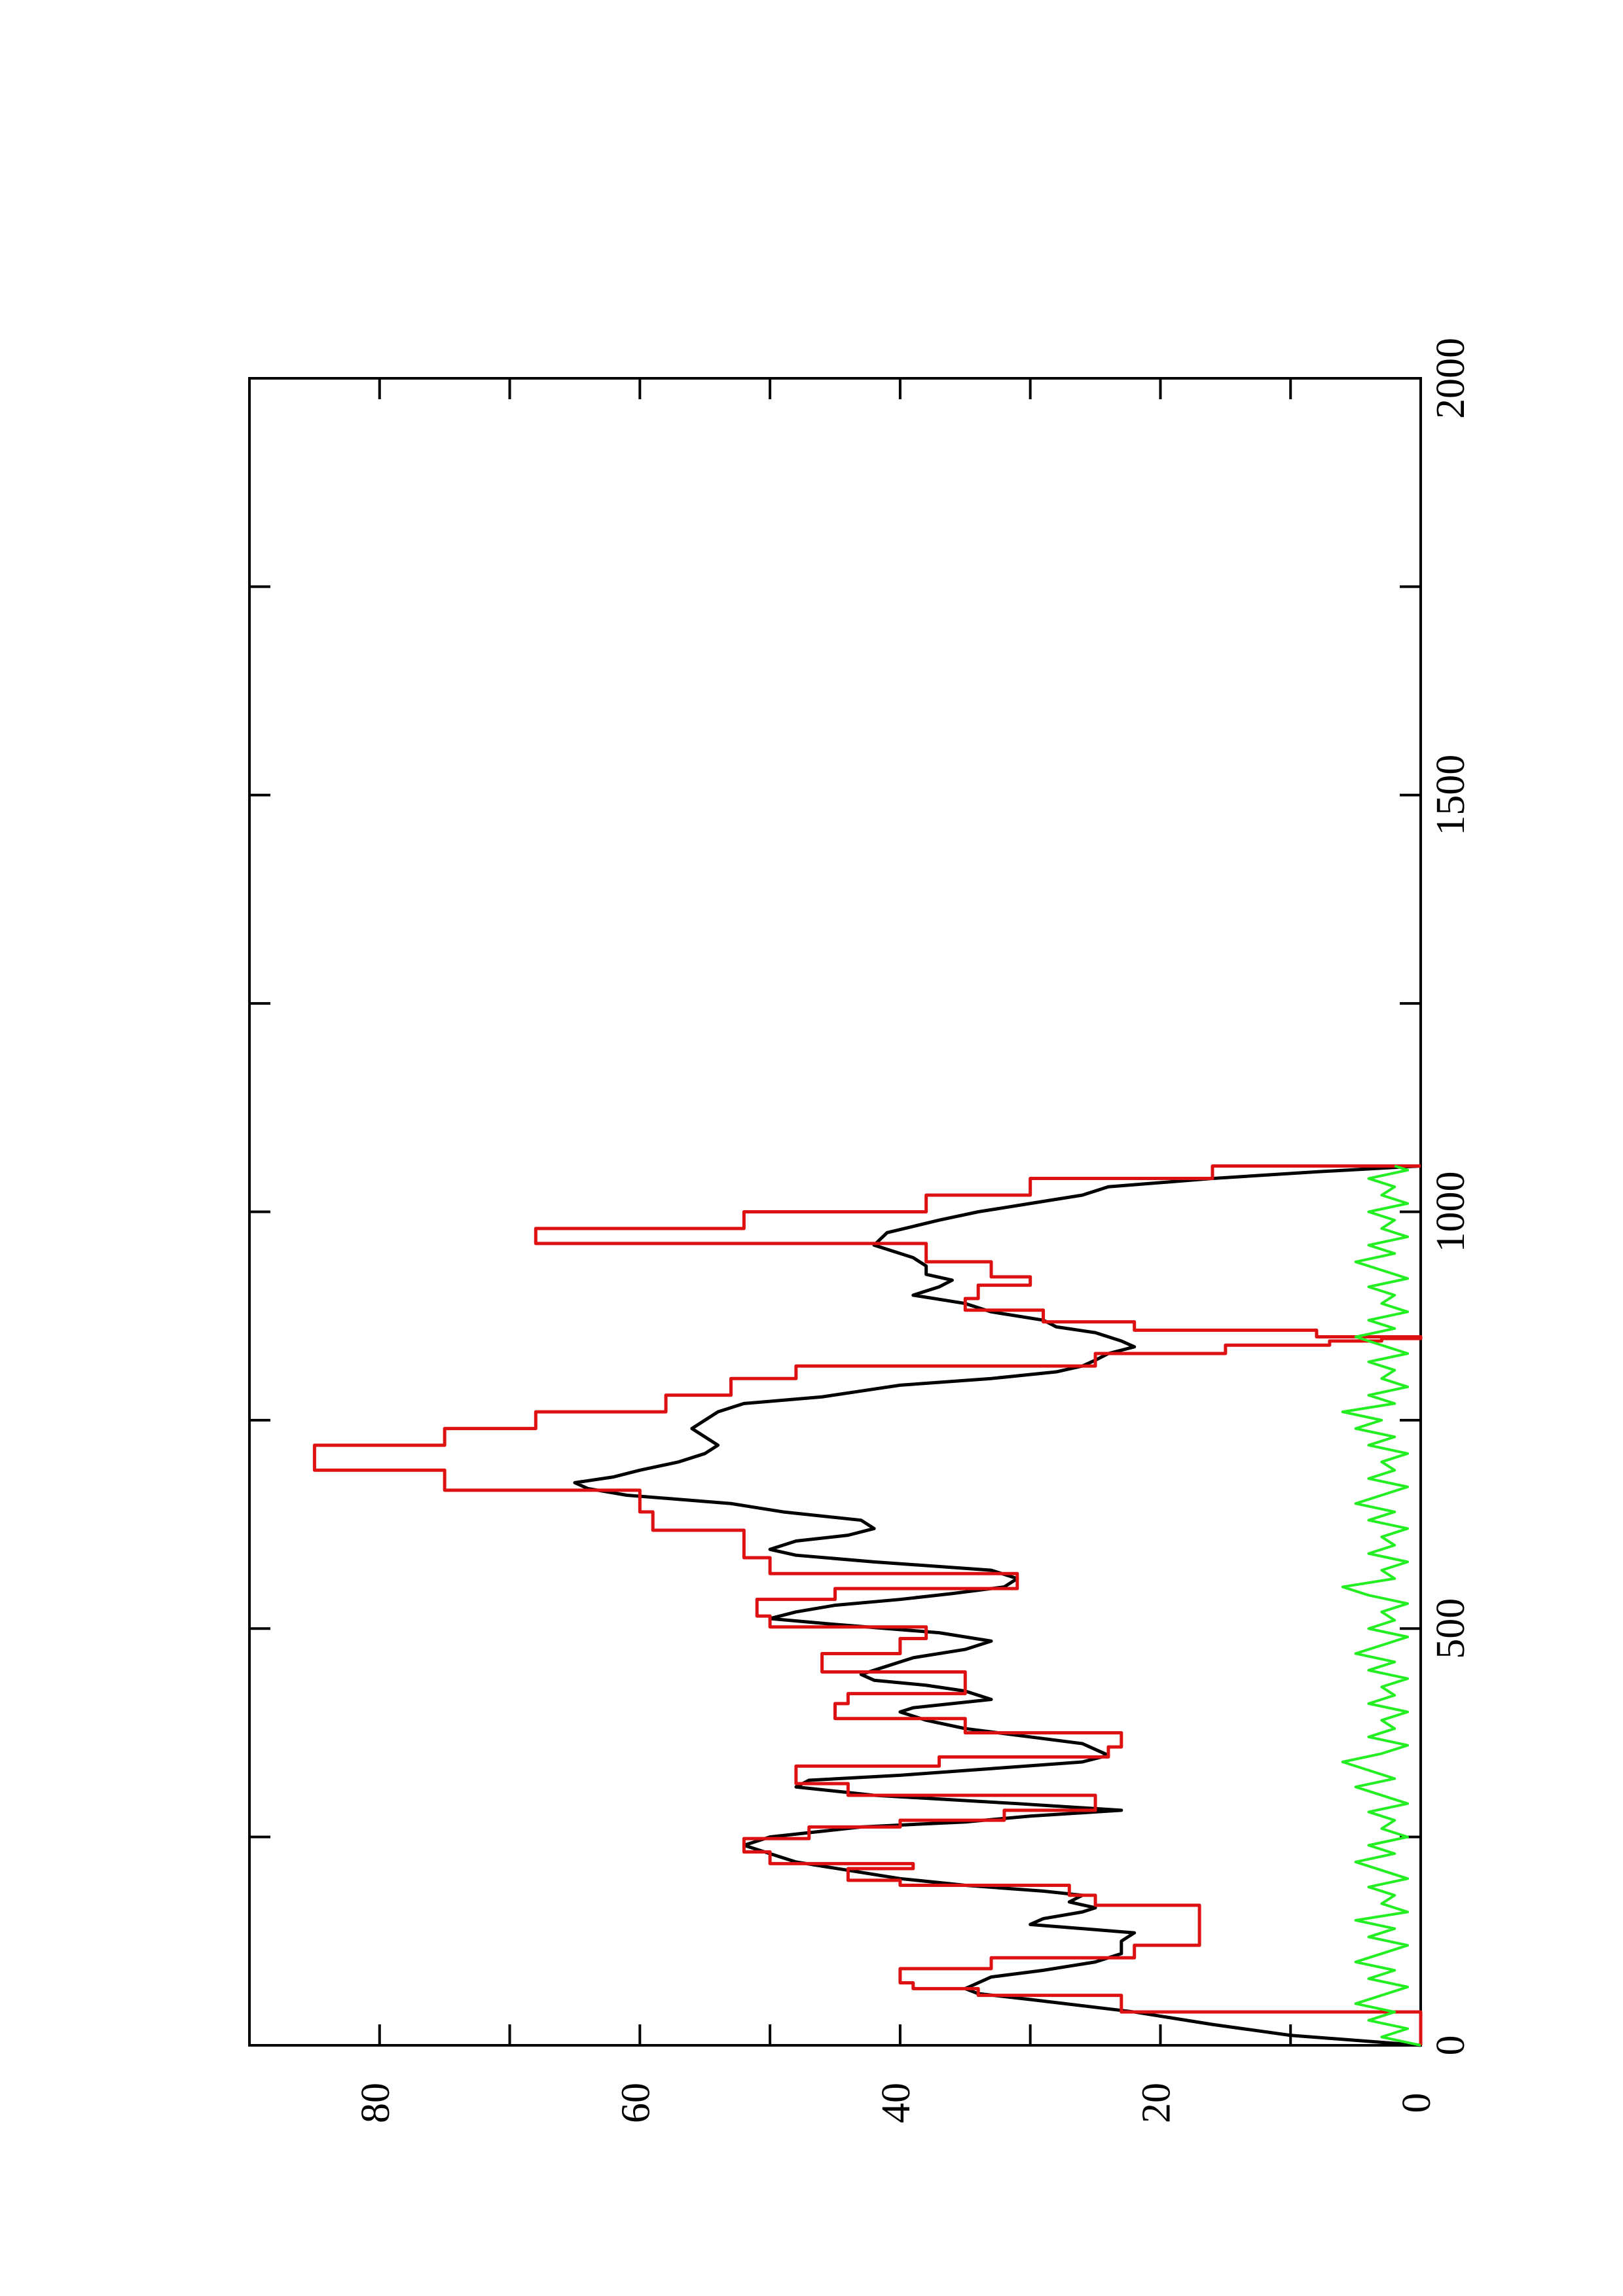 Image resolution: width=1623 pixels, height=2296 pixels. I want to click on x-tick-label: 2000, so click(1451, 378).